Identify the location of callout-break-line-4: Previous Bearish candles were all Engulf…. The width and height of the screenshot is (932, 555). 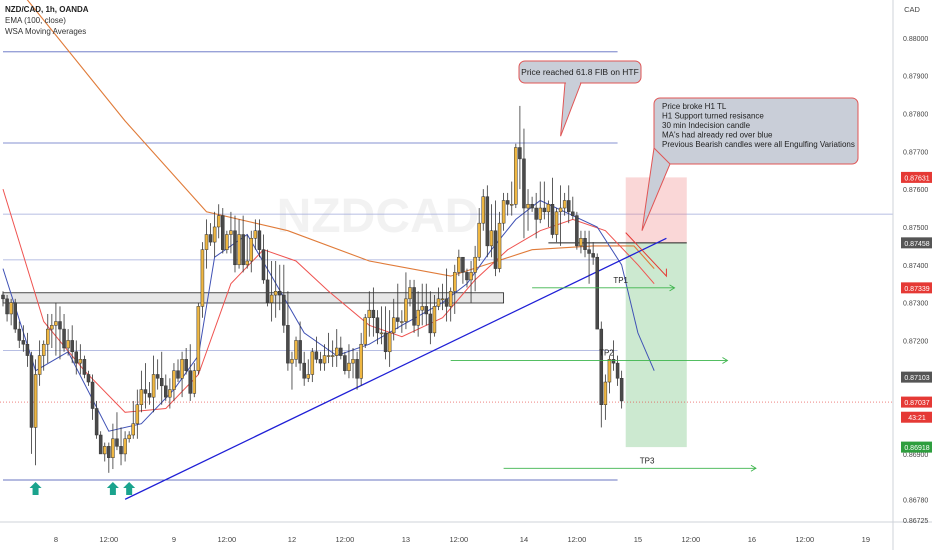
(758, 144).